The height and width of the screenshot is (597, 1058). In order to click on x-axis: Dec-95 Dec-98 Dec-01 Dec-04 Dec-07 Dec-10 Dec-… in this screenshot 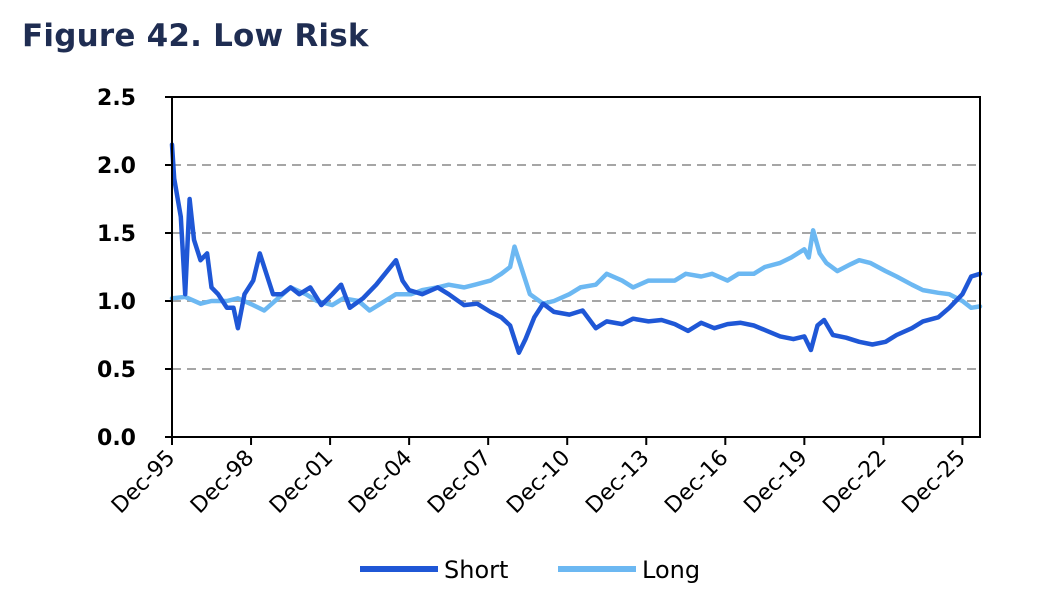, I will do `click(539, 478)`.